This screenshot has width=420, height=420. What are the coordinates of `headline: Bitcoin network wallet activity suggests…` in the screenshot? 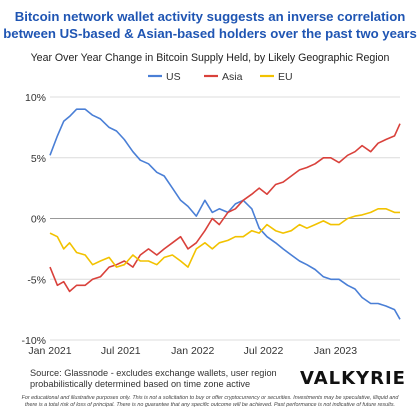 It's located at (210, 25).